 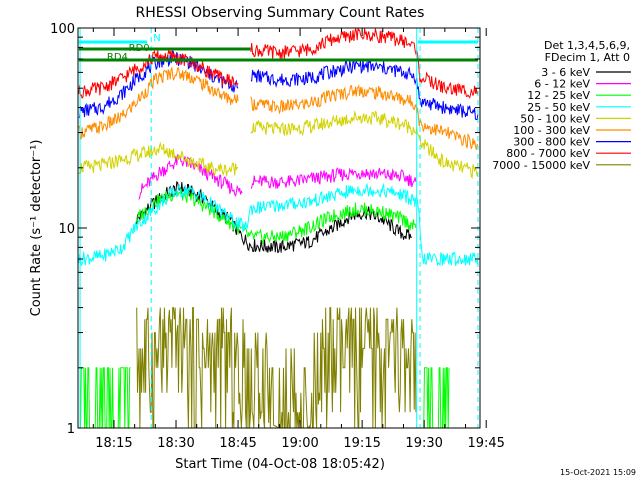 I want to click on x-tick-label-19:00: 19:00, so click(x=299, y=443).